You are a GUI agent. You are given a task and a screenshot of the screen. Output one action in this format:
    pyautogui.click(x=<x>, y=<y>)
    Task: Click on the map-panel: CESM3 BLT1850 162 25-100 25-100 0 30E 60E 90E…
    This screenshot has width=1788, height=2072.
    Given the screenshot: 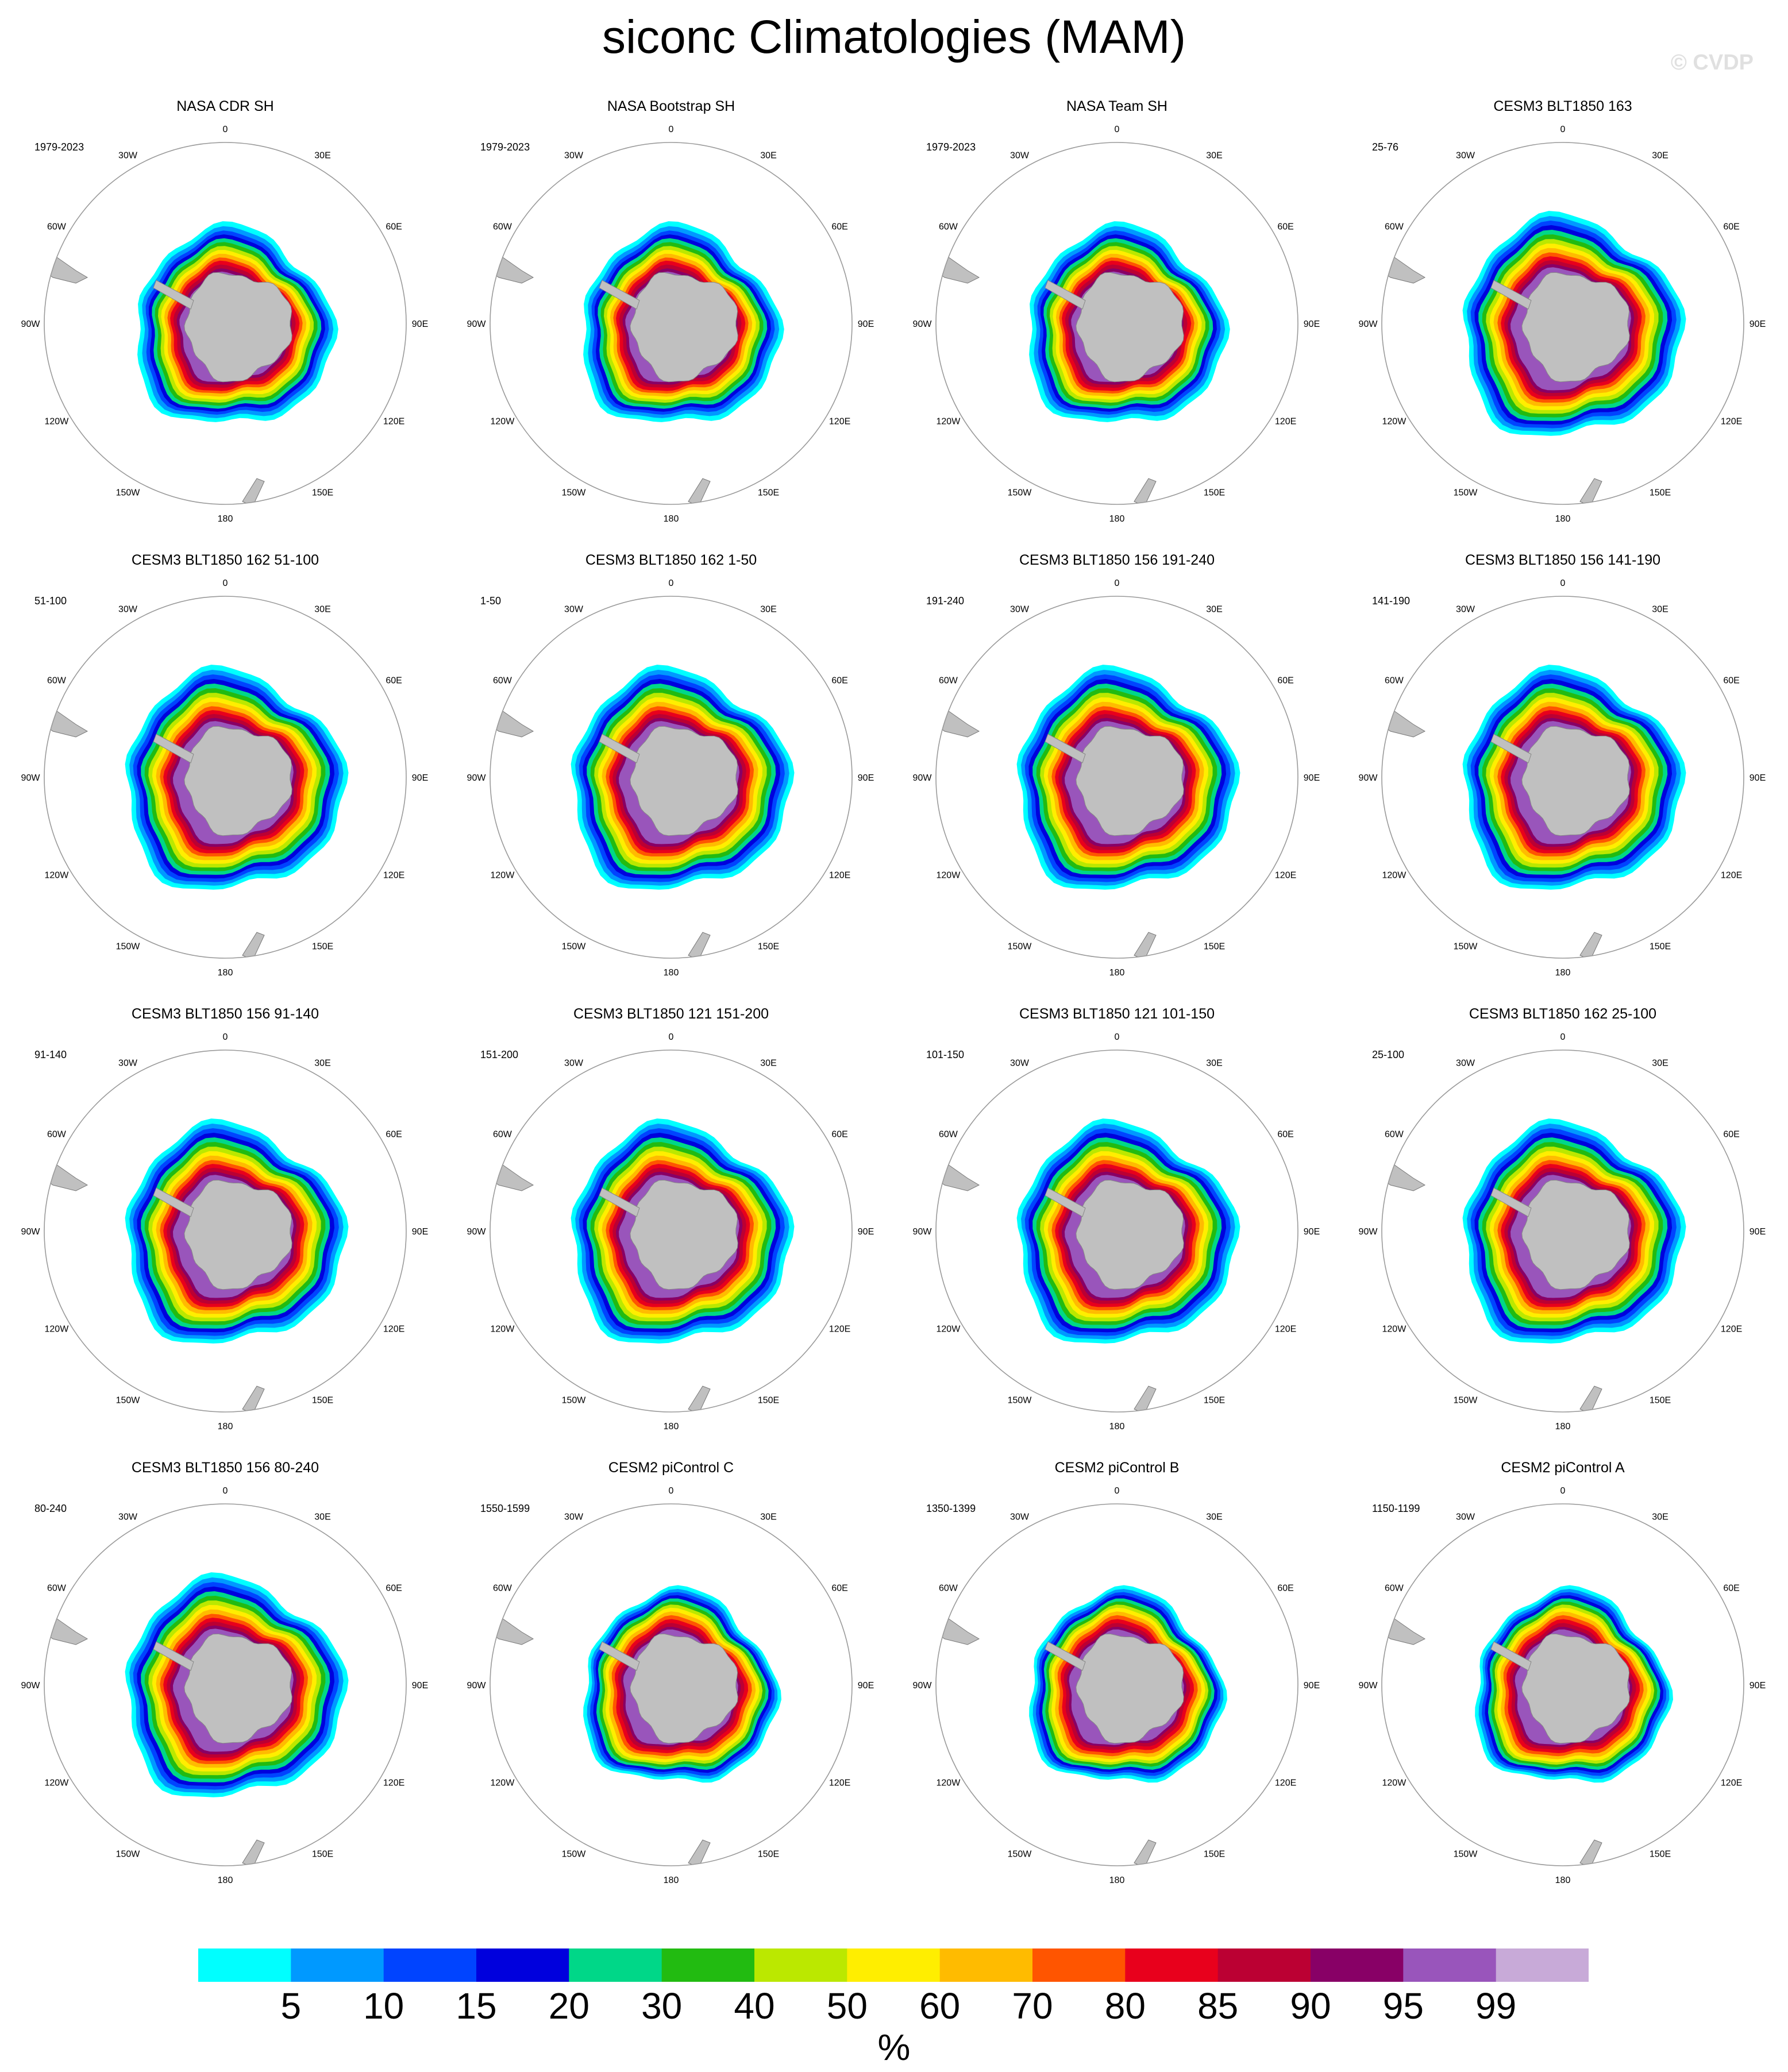 What is the action you would take?
    pyautogui.click(x=1562, y=1231)
    